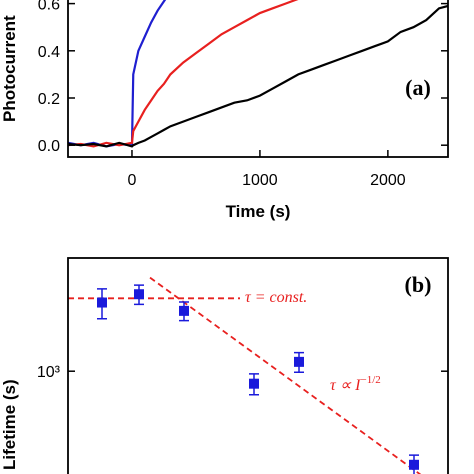  What do you see at coordinates (260, 180) in the screenshot?
I see `x-tick-label: 1000` at bounding box center [260, 180].